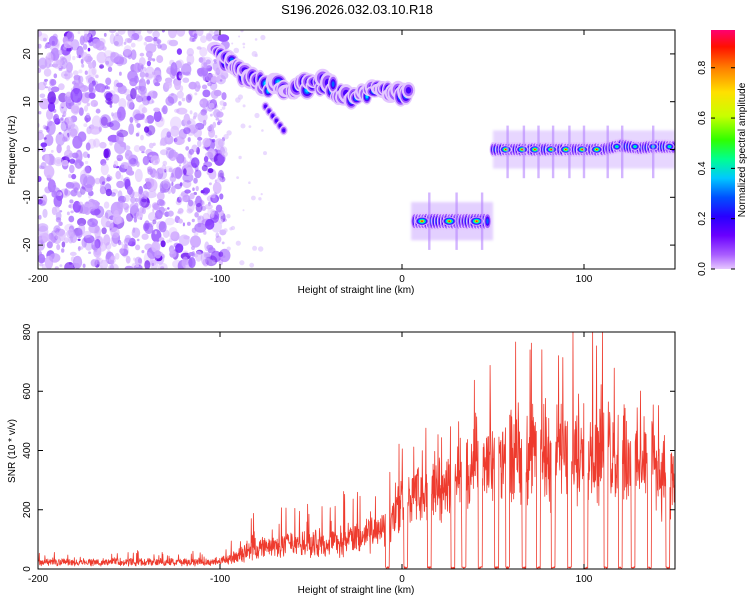  Describe the element at coordinates (27, 244) in the screenshot. I see `y-tick-label: -20` at that location.